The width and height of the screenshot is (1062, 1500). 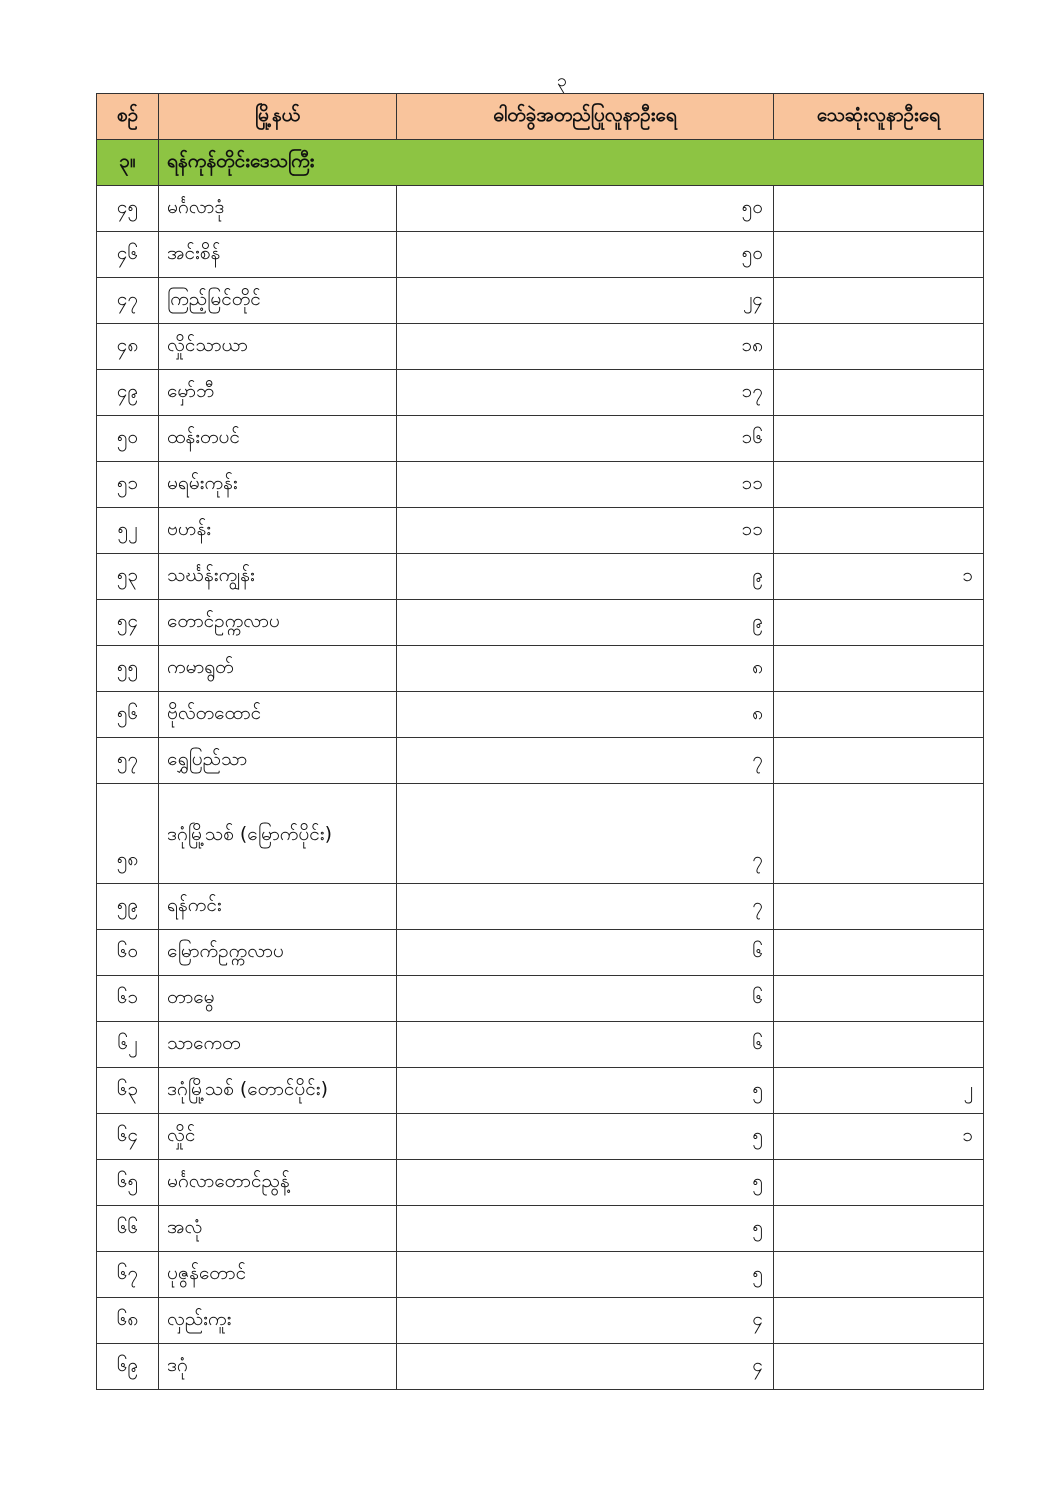 What do you see at coordinates (878, 116) in the screenshot?
I see `header-deaths: သေဆုံးလူနာဦးရေ` at bounding box center [878, 116].